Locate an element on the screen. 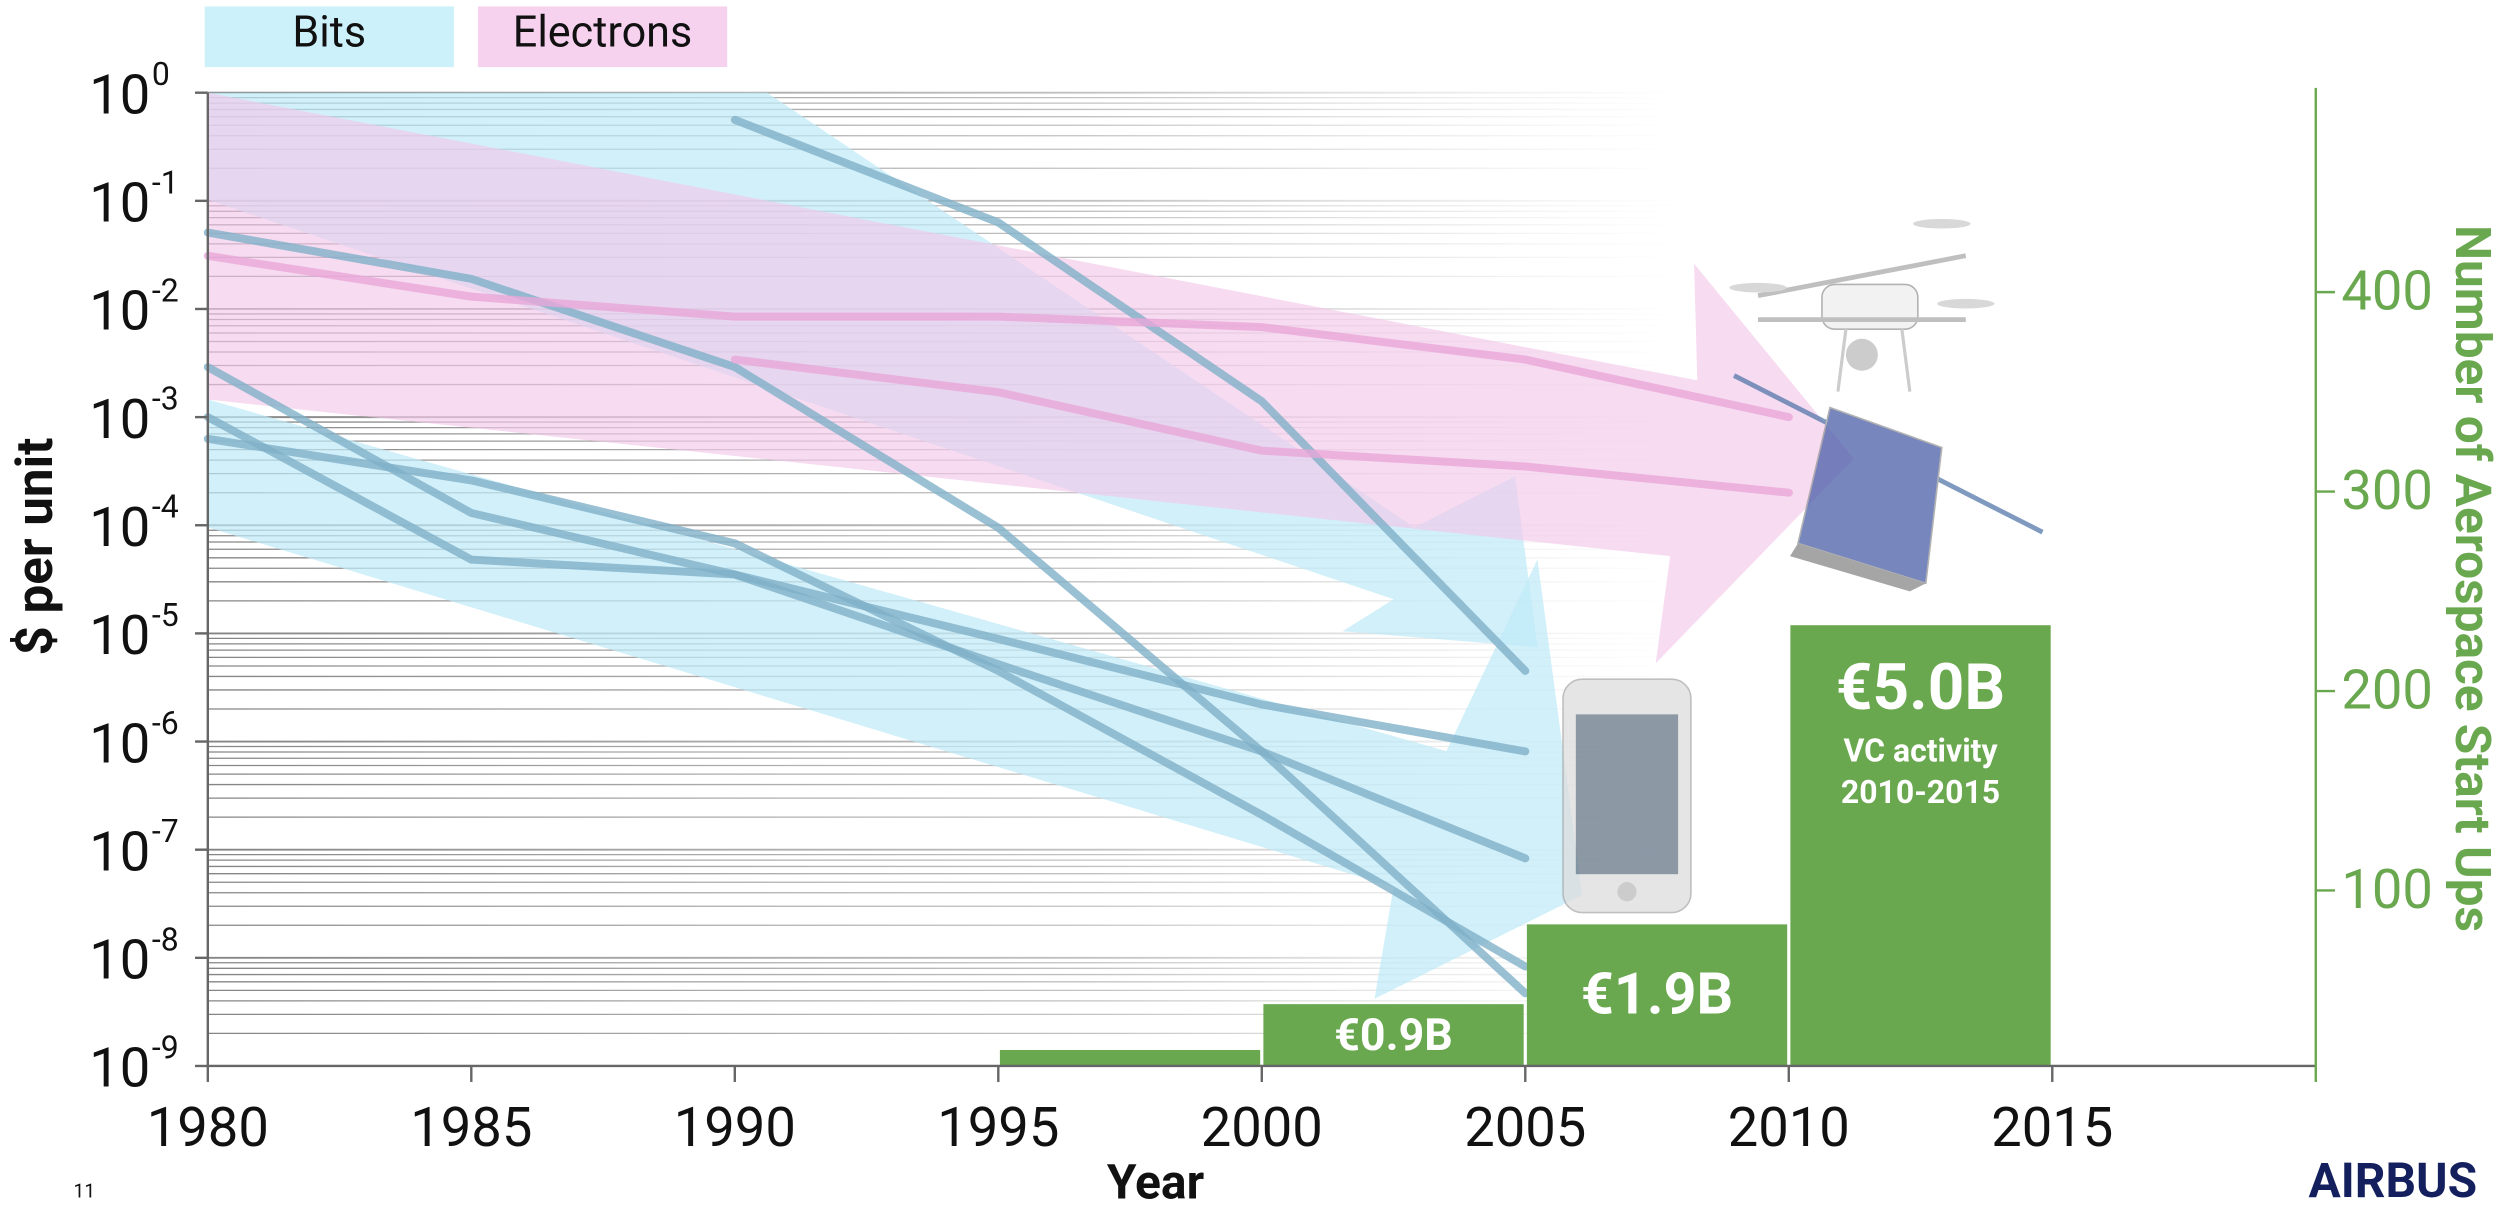 The image size is (2506, 1209). y-tick-exponent: 0 is located at coordinates (161, 74).